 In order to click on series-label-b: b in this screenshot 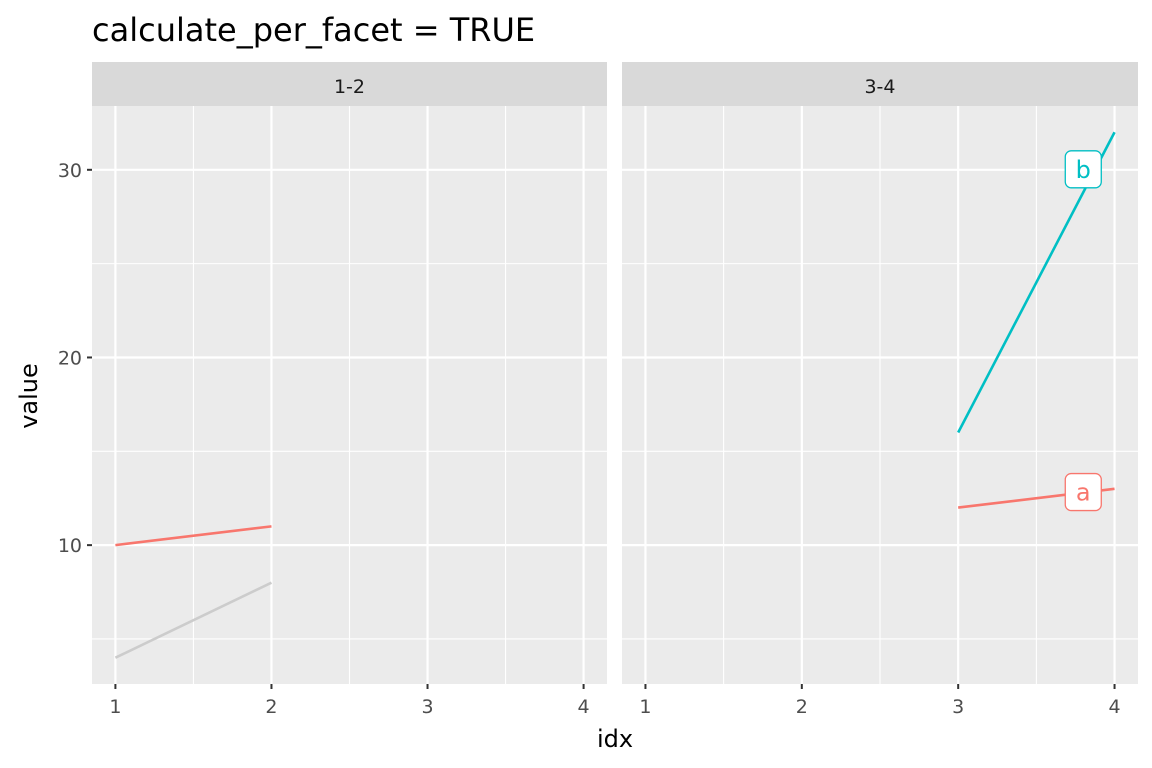, I will do `click(1083, 169)`.